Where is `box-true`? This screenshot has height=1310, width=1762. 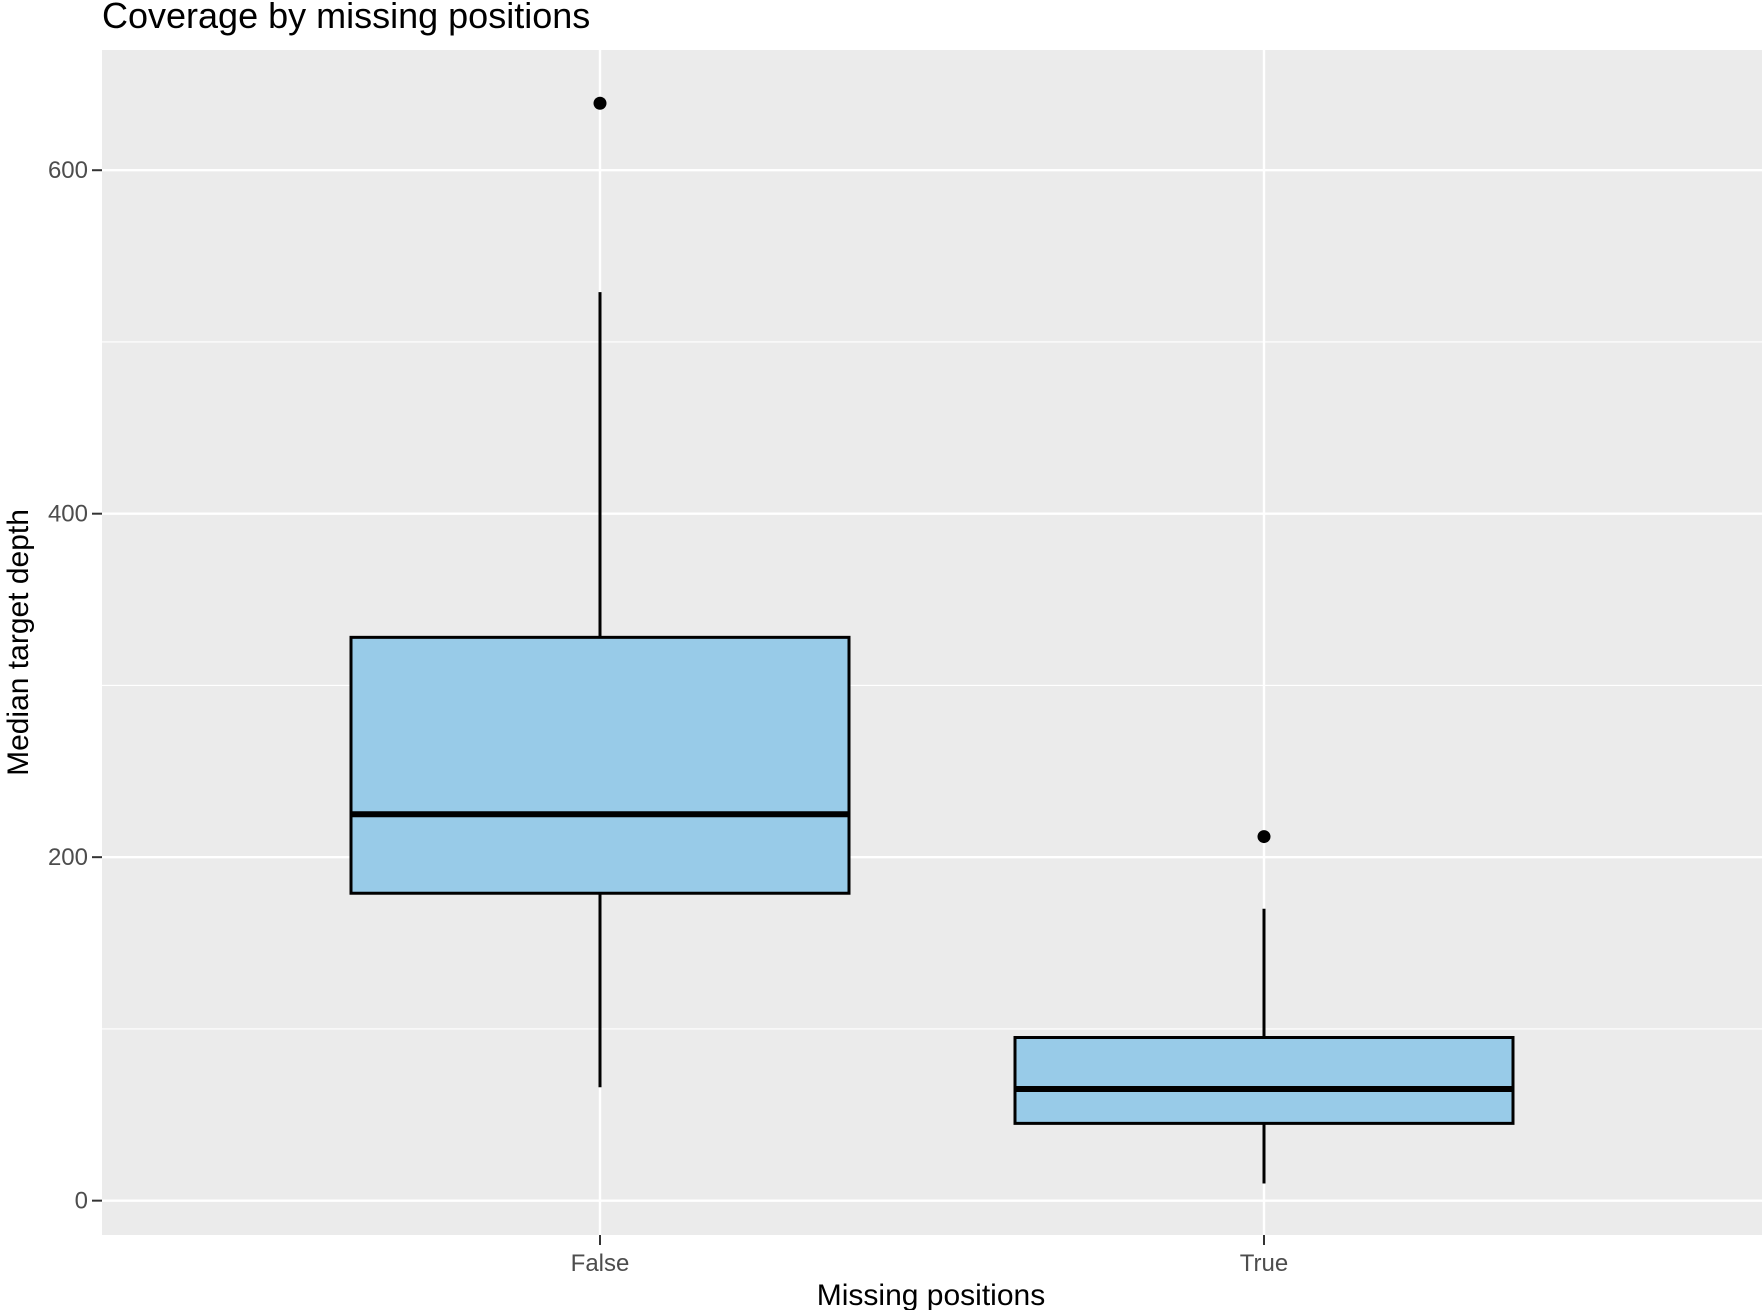
box-true is located at coordinates (1264, 1007).